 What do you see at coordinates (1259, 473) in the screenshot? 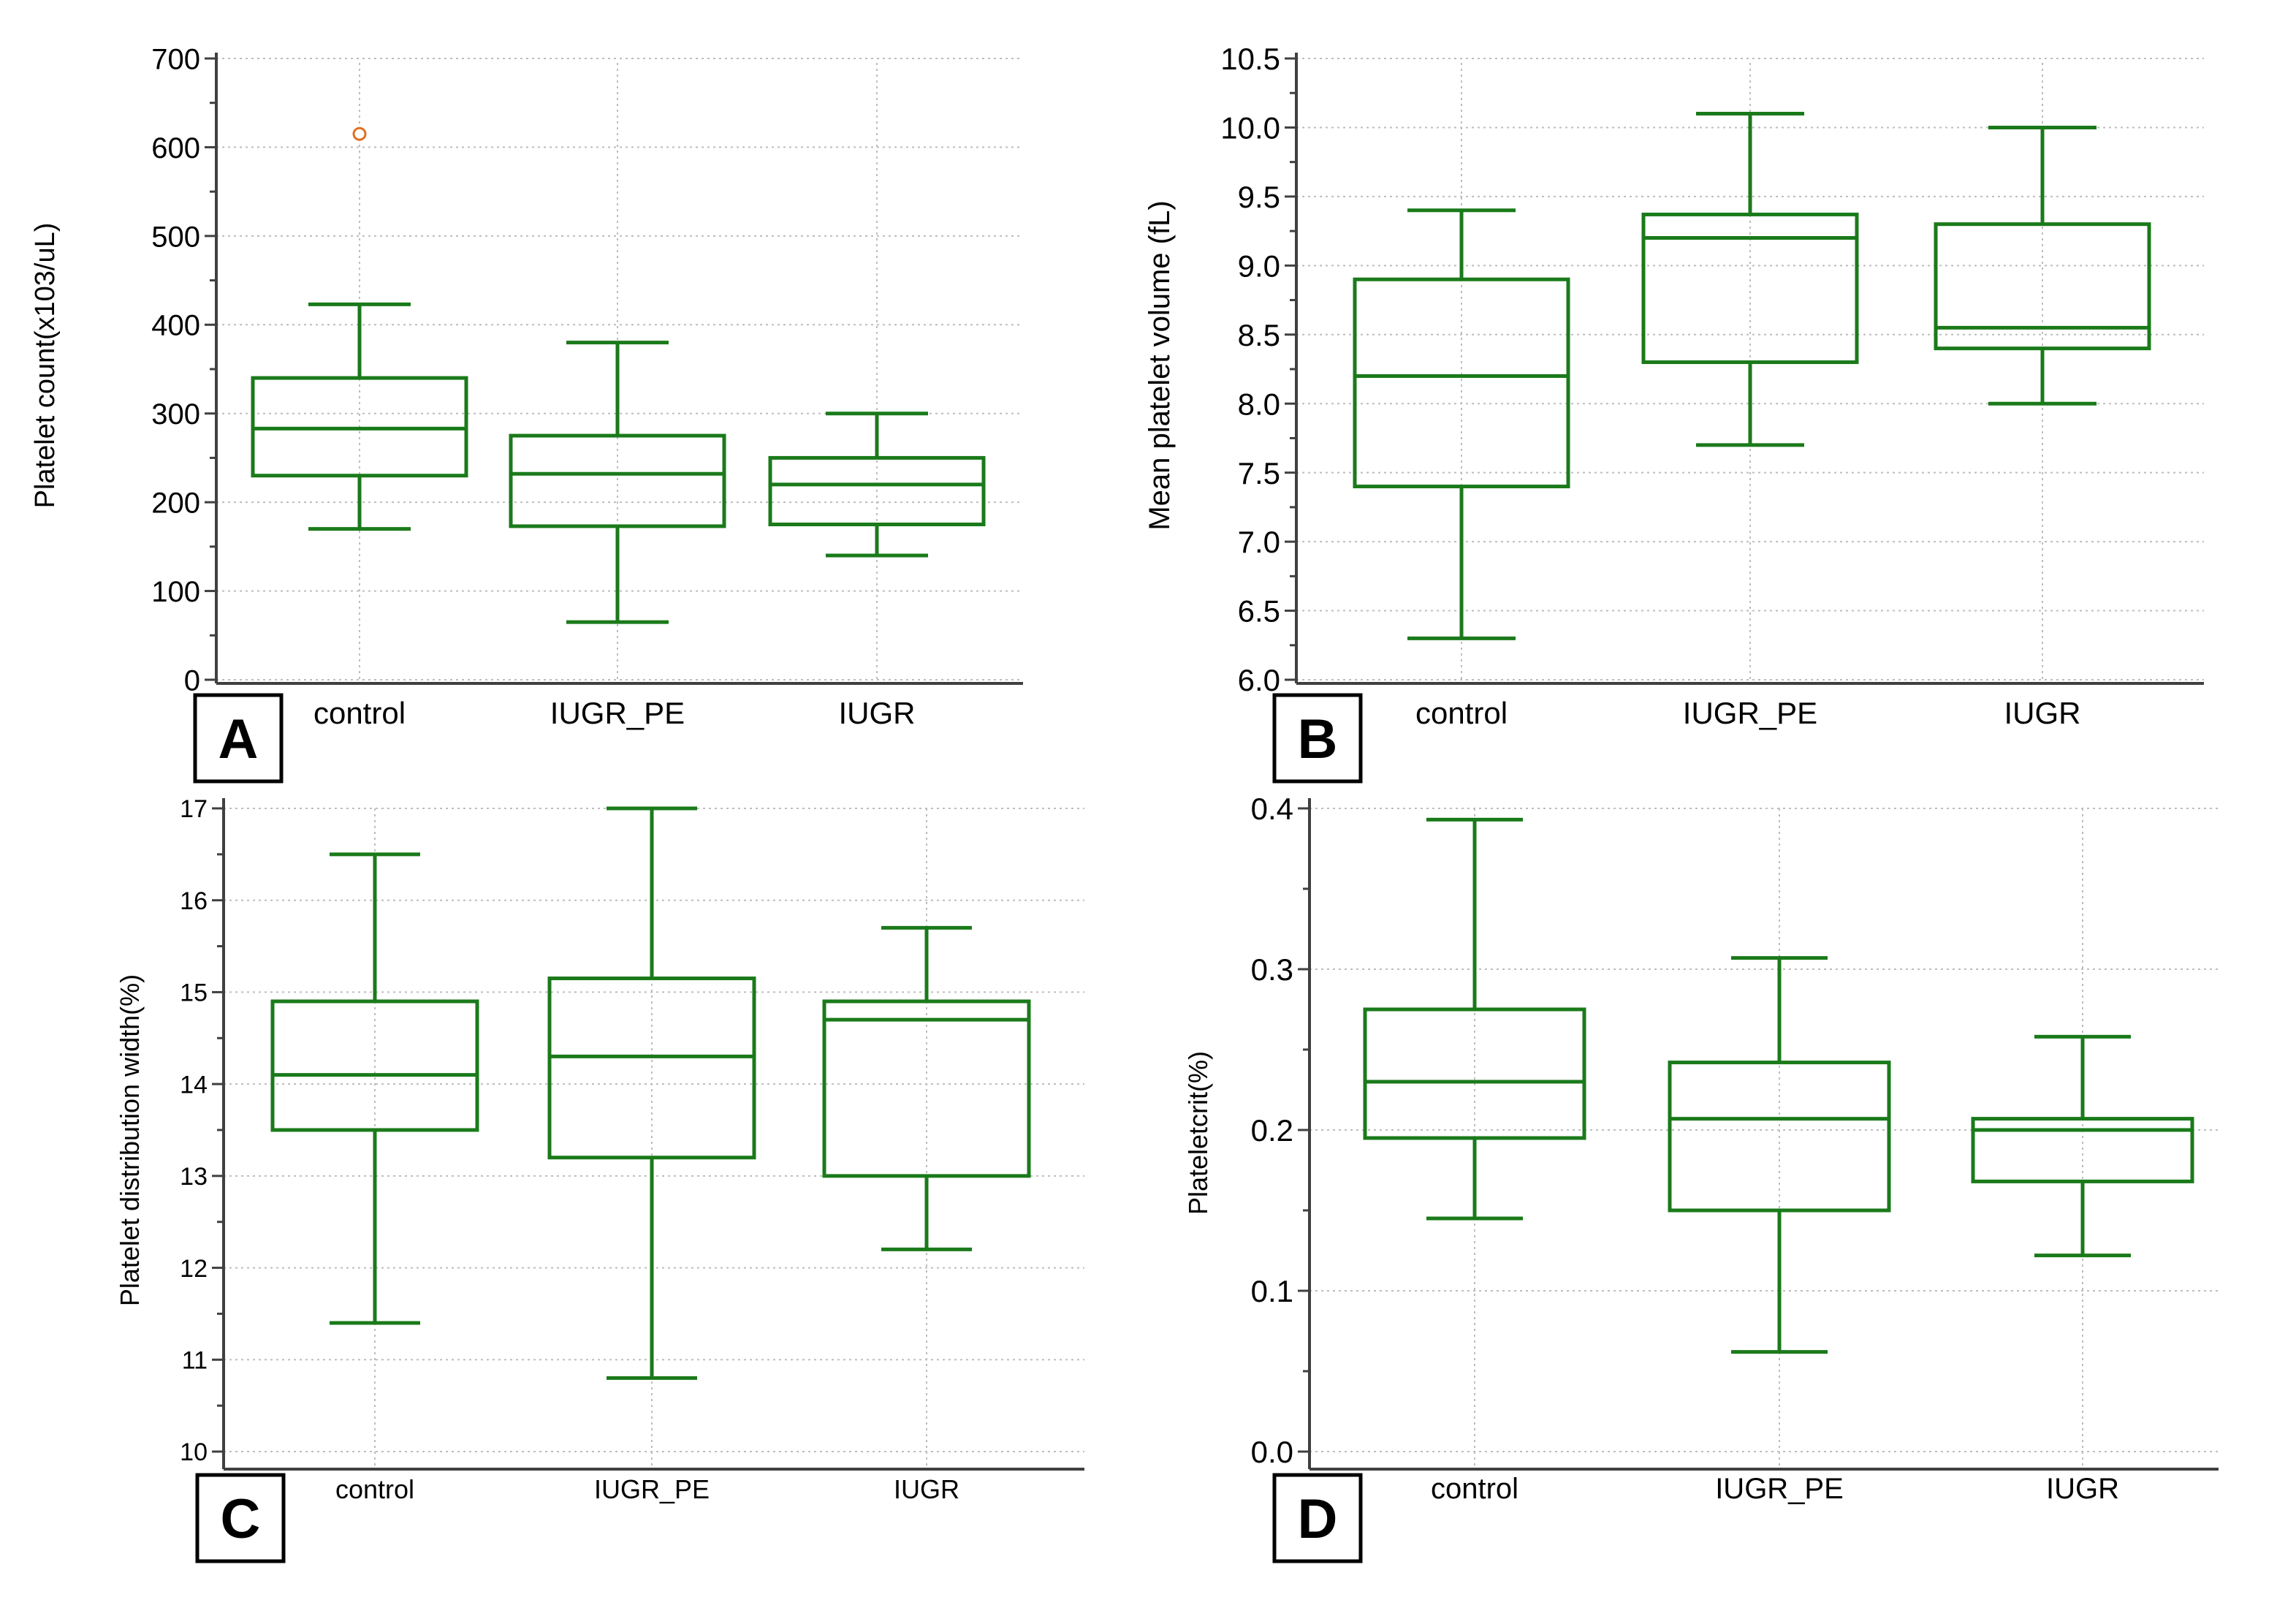
I see `y-tick-label: 7.5` at bounding box center [1259, 473].